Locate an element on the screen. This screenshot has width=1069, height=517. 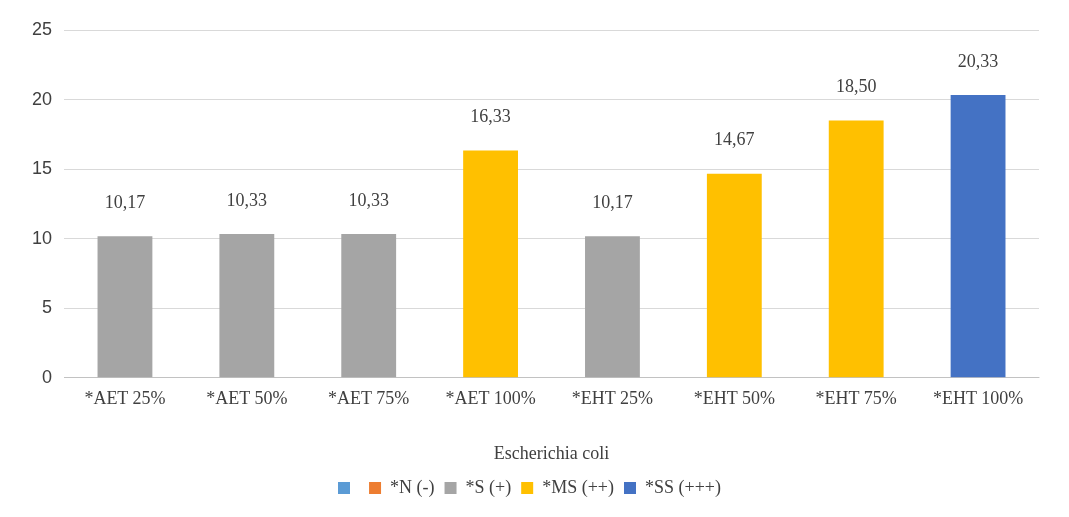
x-tick-label: *EHT 50% is located at coordinates (734, 398).